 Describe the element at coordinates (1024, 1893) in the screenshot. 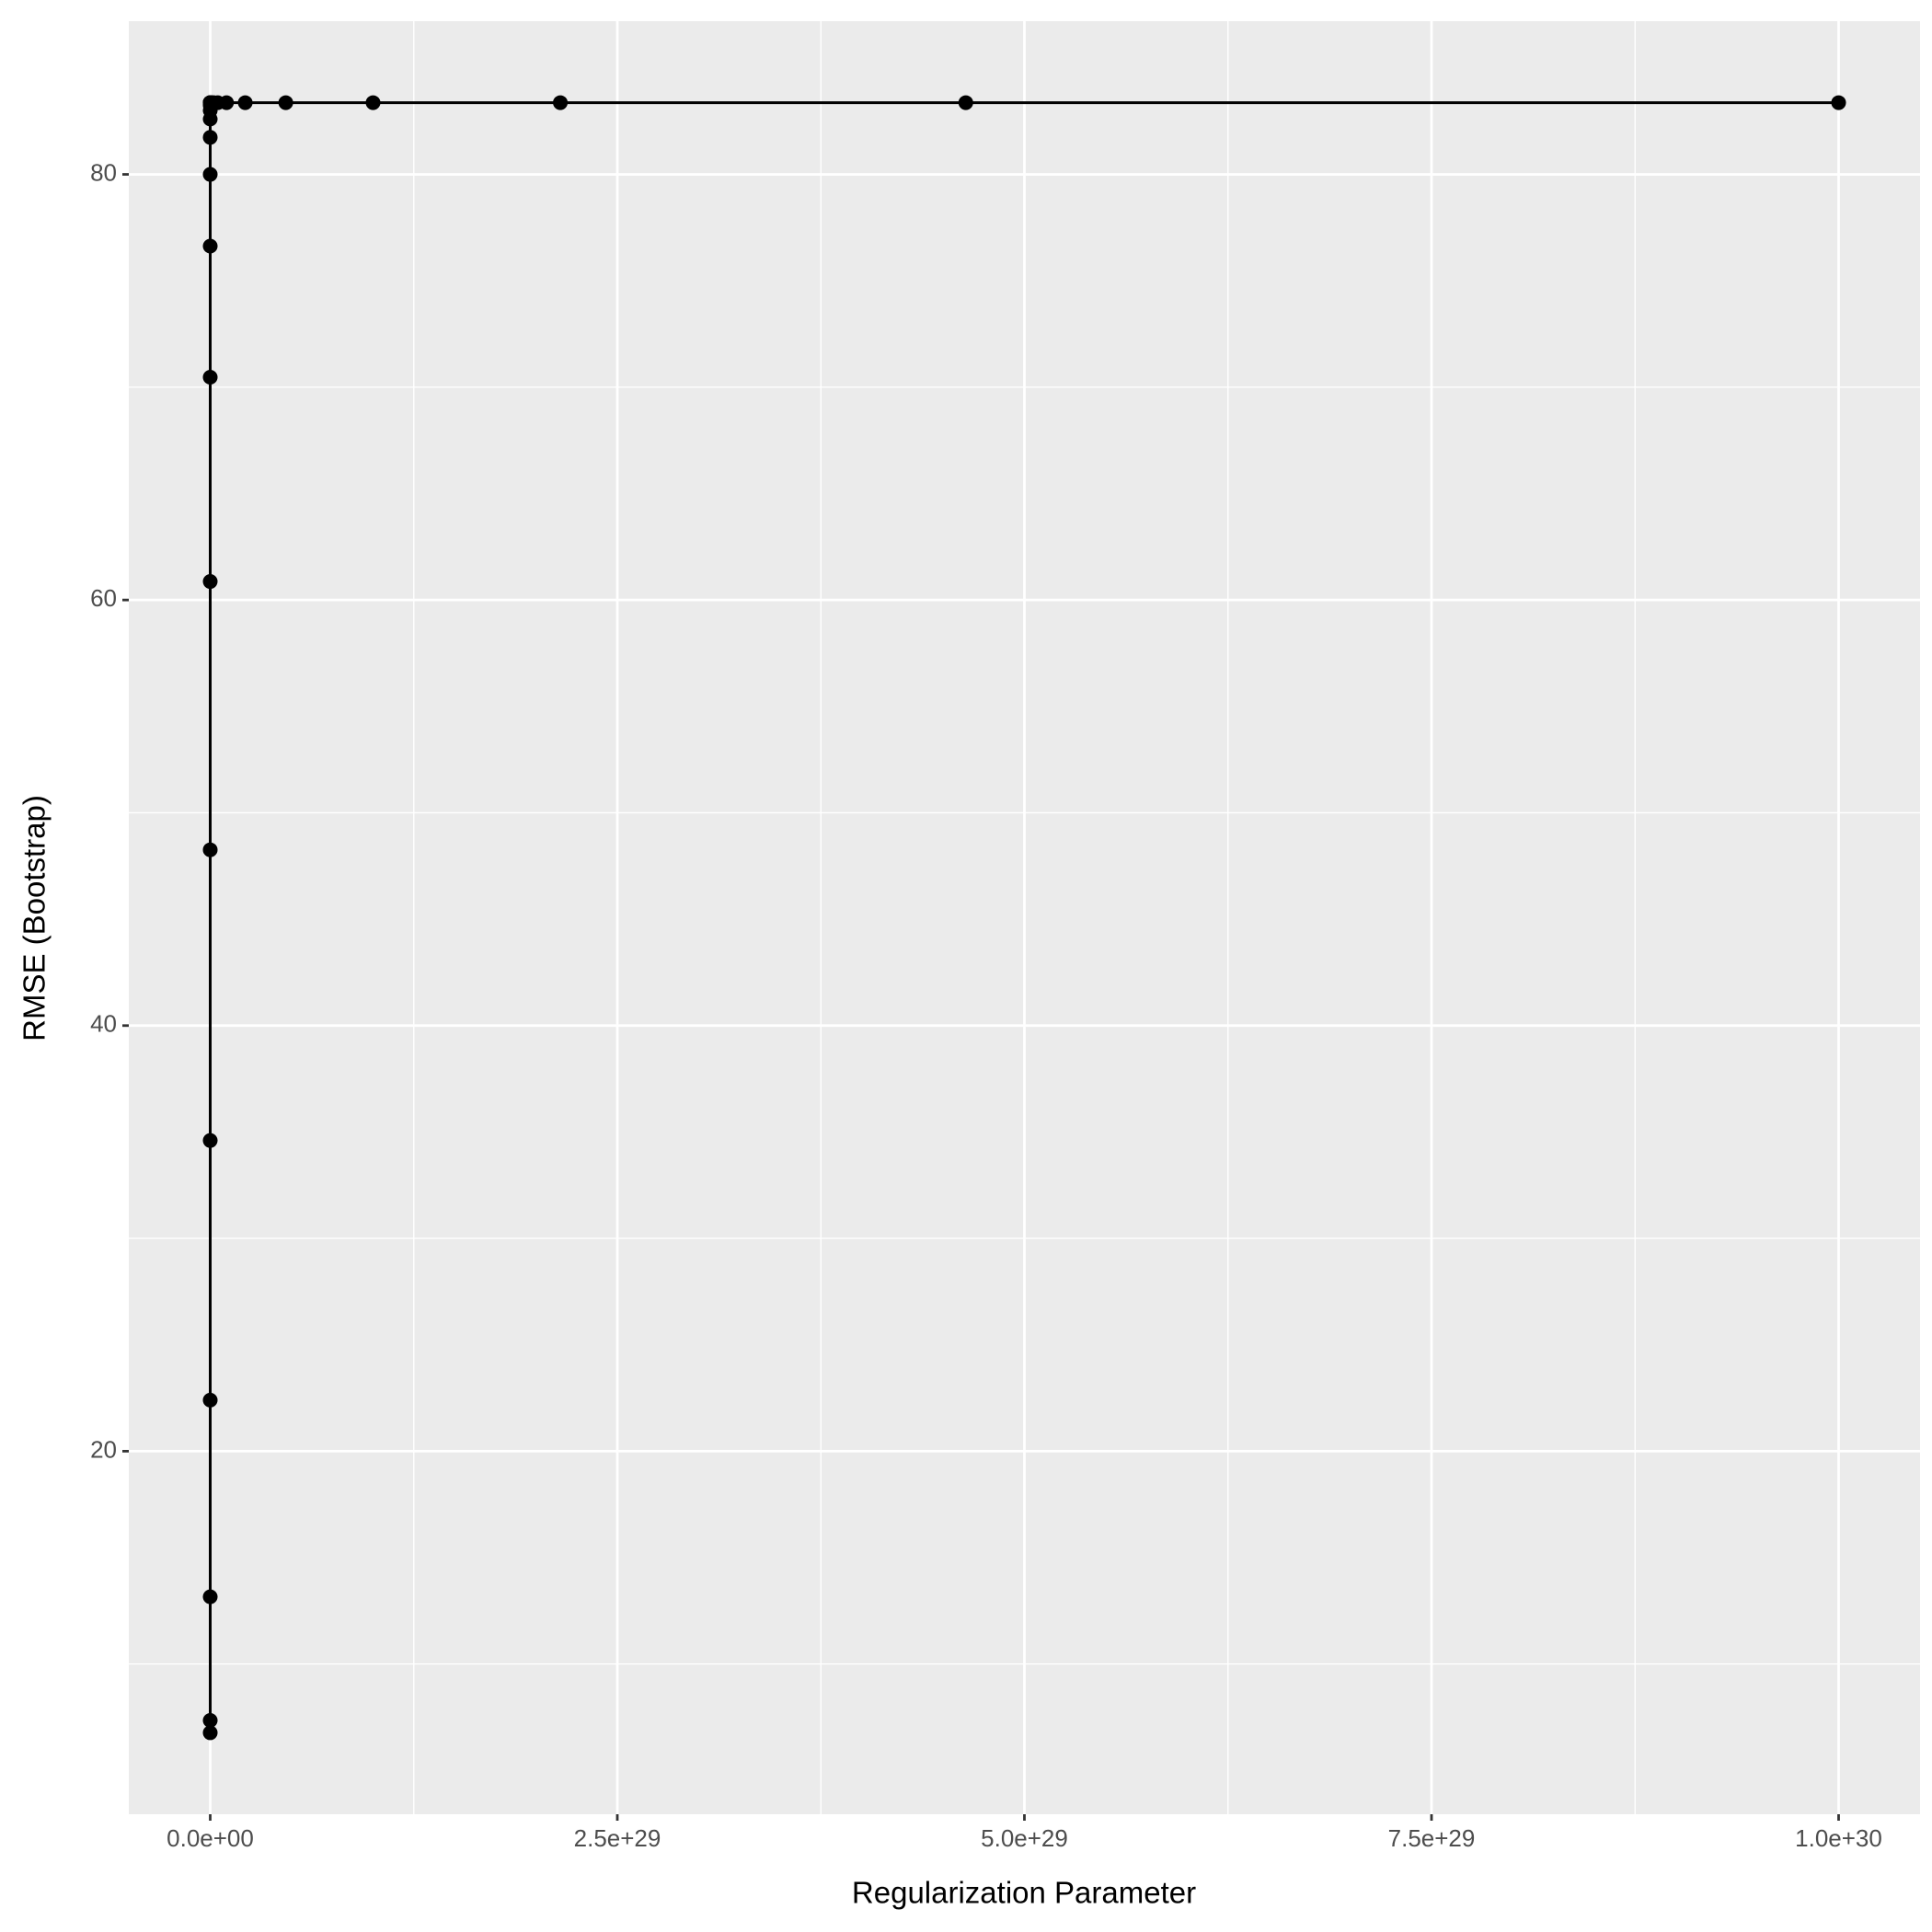

I see `x-axis-title: Regularization Parameter` at that location.